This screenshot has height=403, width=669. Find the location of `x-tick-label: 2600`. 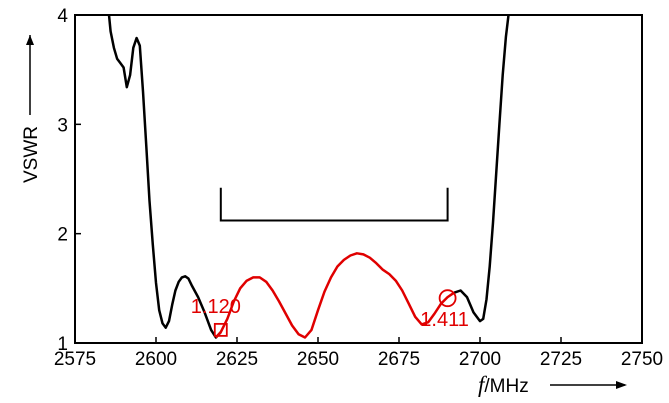

x-tick-label: 2600 is located at coordinates (156, 359).